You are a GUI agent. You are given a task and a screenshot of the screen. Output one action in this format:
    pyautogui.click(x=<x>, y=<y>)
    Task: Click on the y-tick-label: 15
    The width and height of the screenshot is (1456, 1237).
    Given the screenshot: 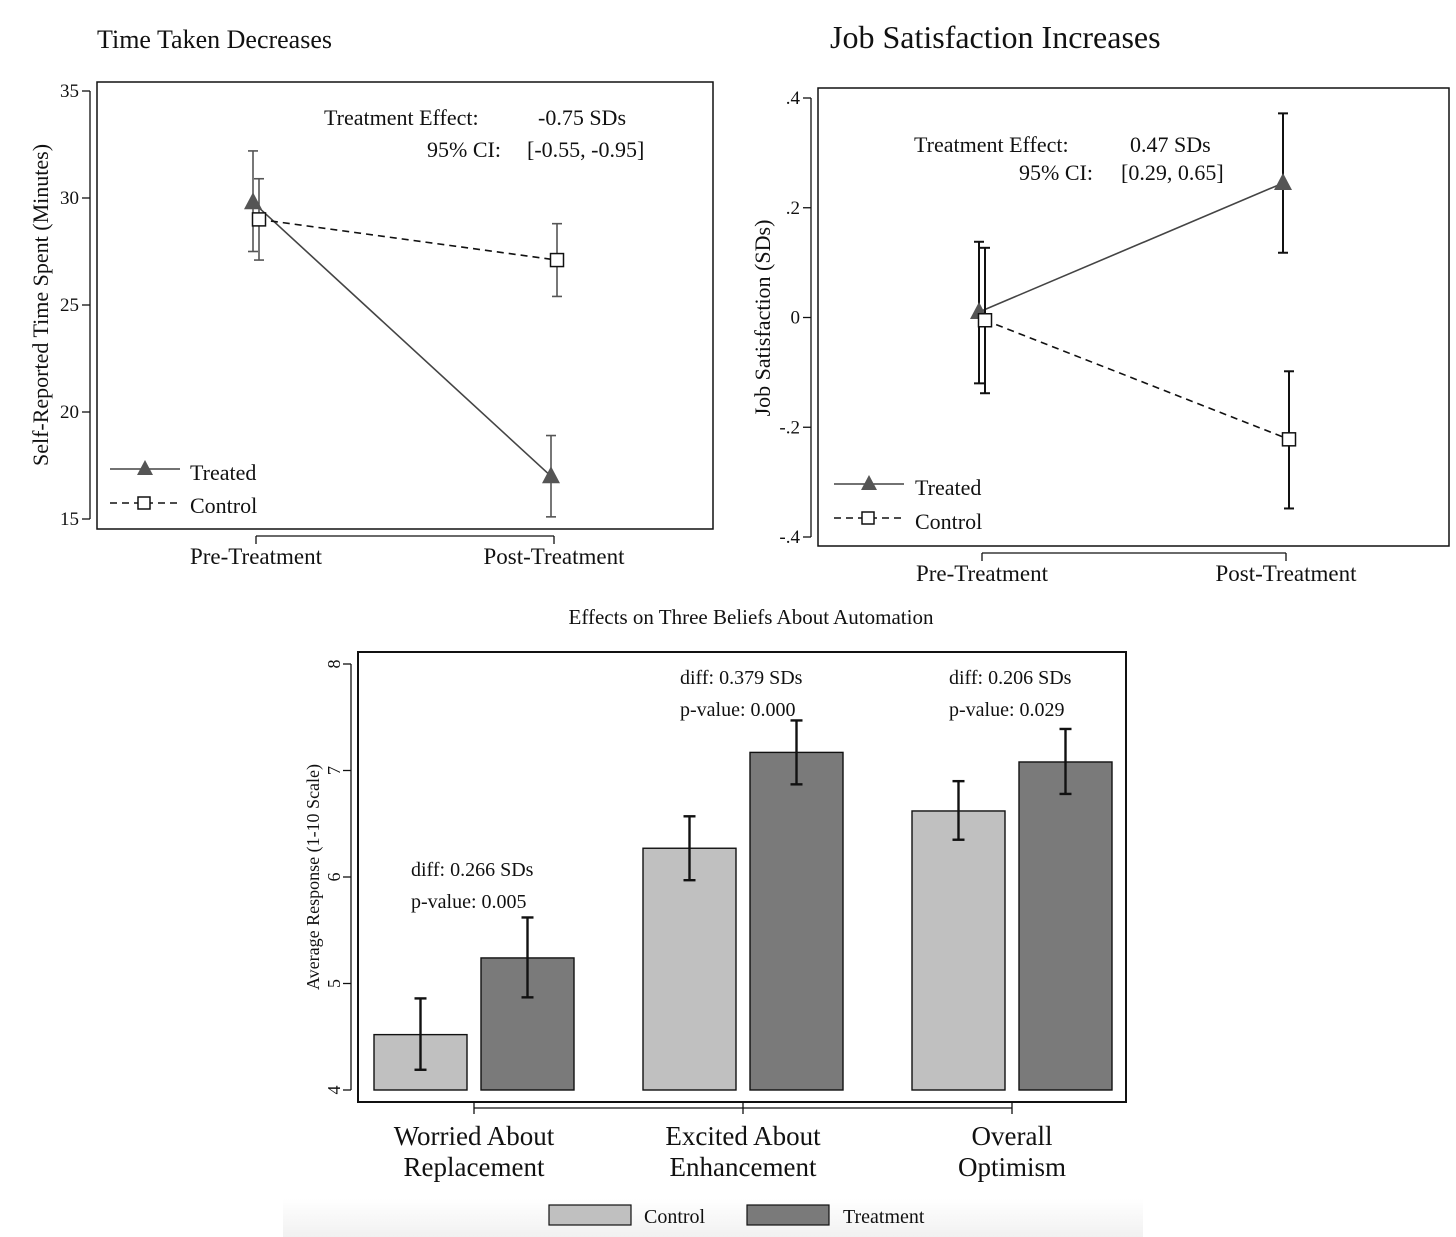 What is the action you would take?
    pyautogui.click(x=69, y=519)
    